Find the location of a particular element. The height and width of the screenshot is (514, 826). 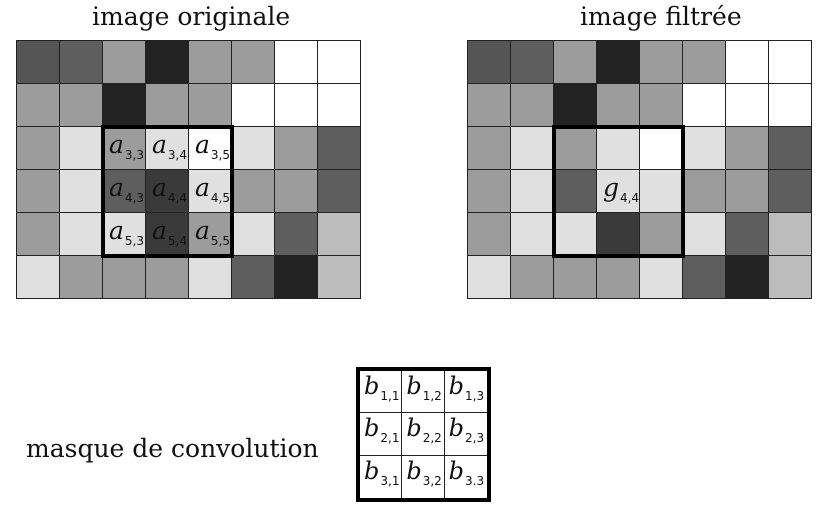

original-pixel: a5,5 is located at coordinates (210, 234).